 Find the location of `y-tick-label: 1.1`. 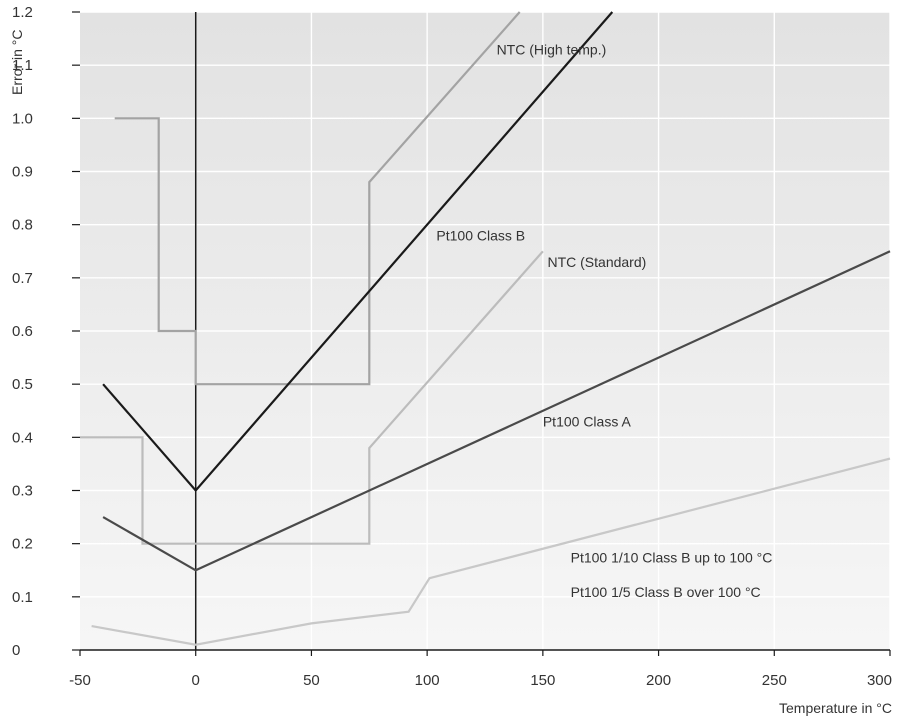

y-tick-label: 1.1 is located at coordinates (22, 65).